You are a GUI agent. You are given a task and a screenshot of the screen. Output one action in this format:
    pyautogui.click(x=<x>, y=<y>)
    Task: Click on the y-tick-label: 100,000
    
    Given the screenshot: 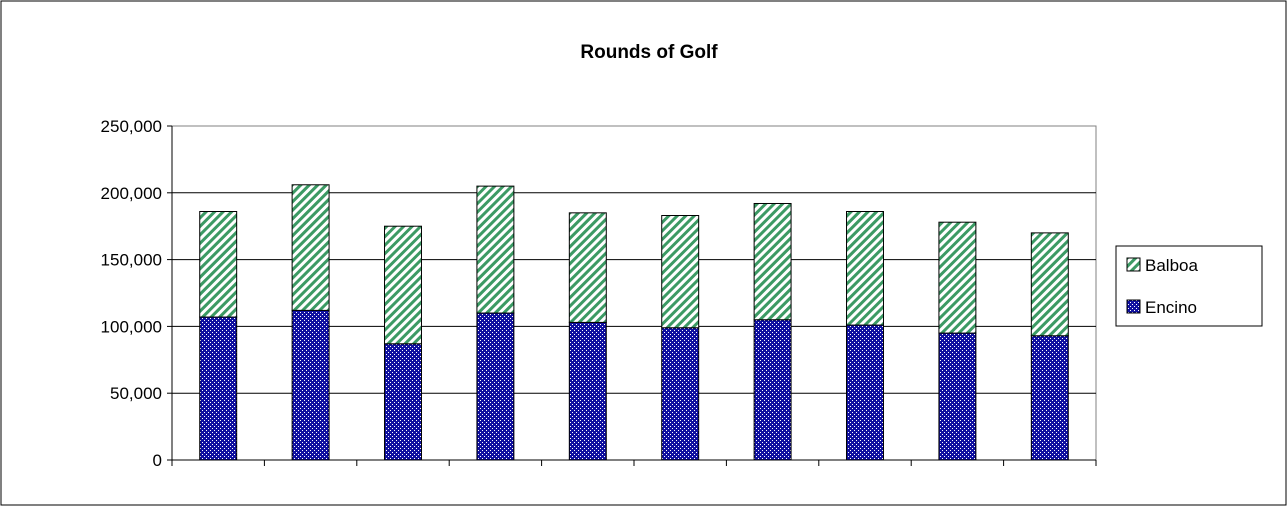 What is the action you would take?
    pyautogui.click(x=131, y=326)
    